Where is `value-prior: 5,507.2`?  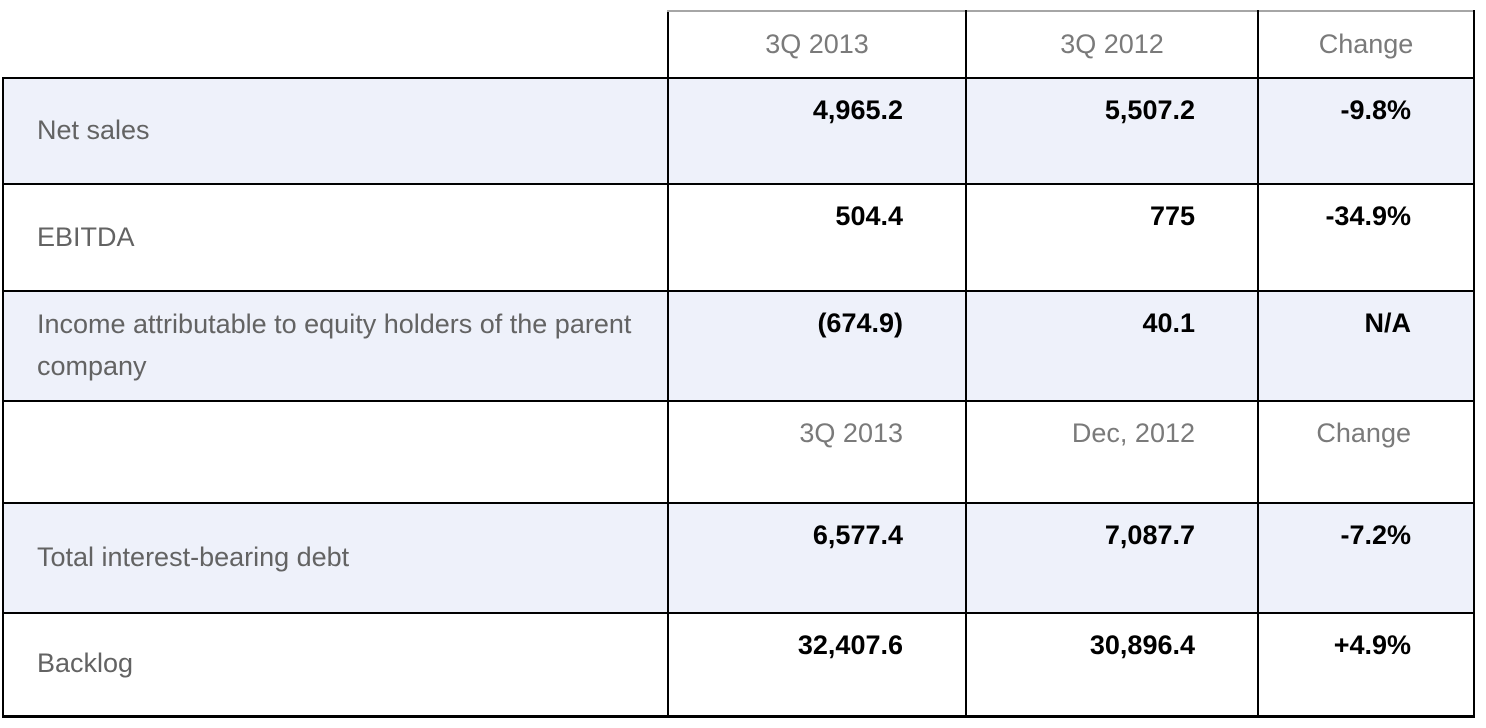 value-prior: 5,507.2 is located at coordinates (1112, 131).